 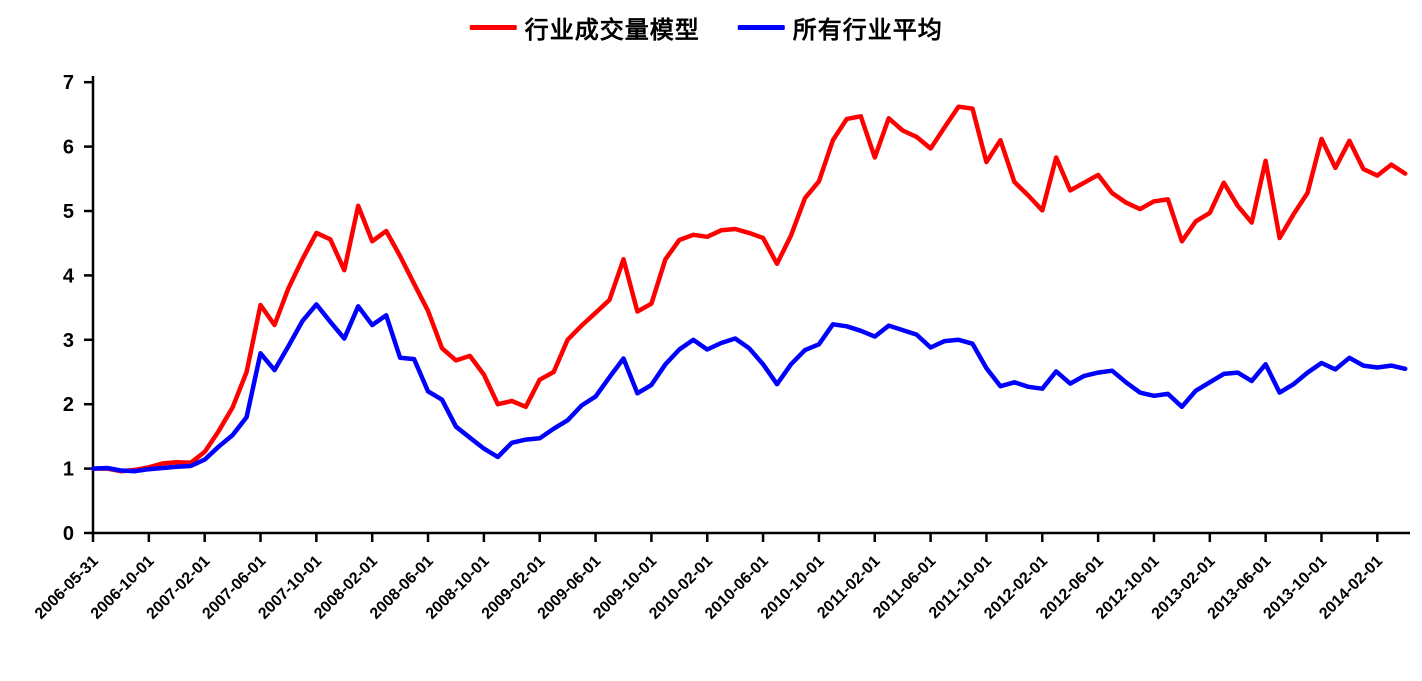 What do you see at coordinates (78, 308) in the screenshot?
I see `y-axis-ticks: 0 1 2 3 4 5 6 7` at bounding box center [78, 308].